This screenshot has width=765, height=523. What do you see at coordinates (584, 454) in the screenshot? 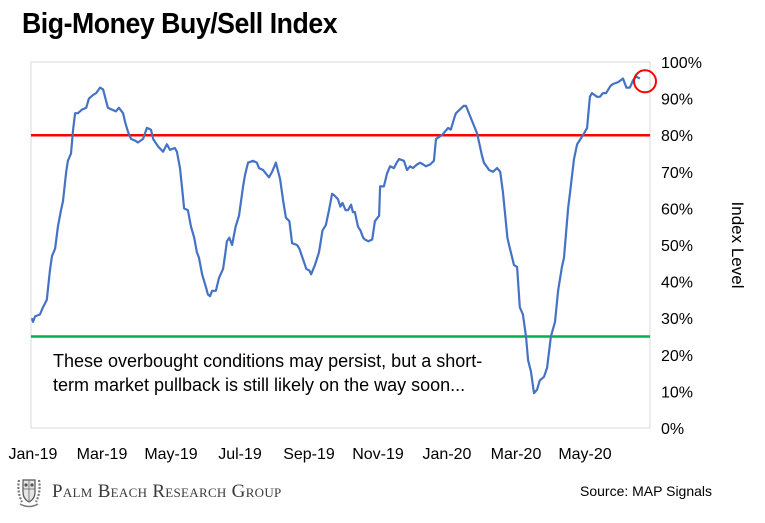
I see `x-tick-label: May-20` at bounding box center [584, 454].